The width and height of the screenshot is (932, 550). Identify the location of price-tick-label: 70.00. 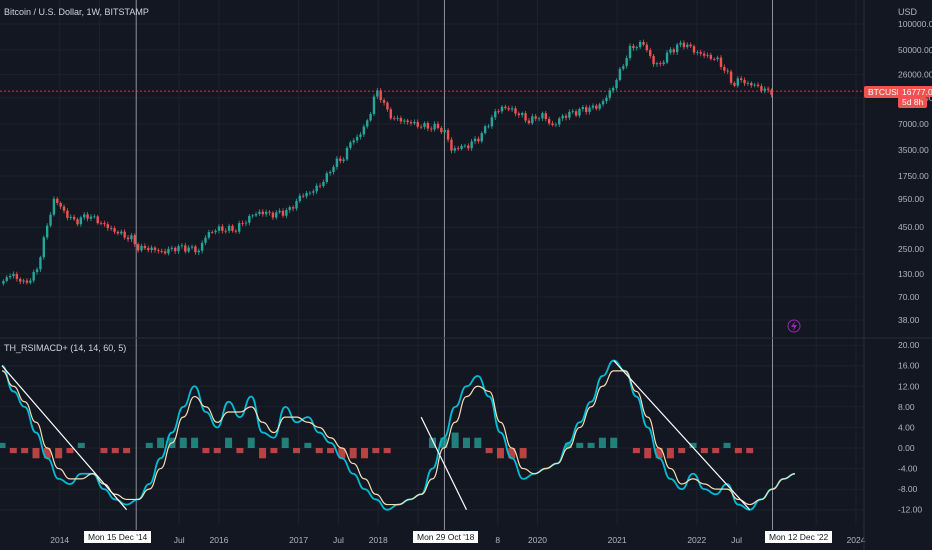
(909, 297).